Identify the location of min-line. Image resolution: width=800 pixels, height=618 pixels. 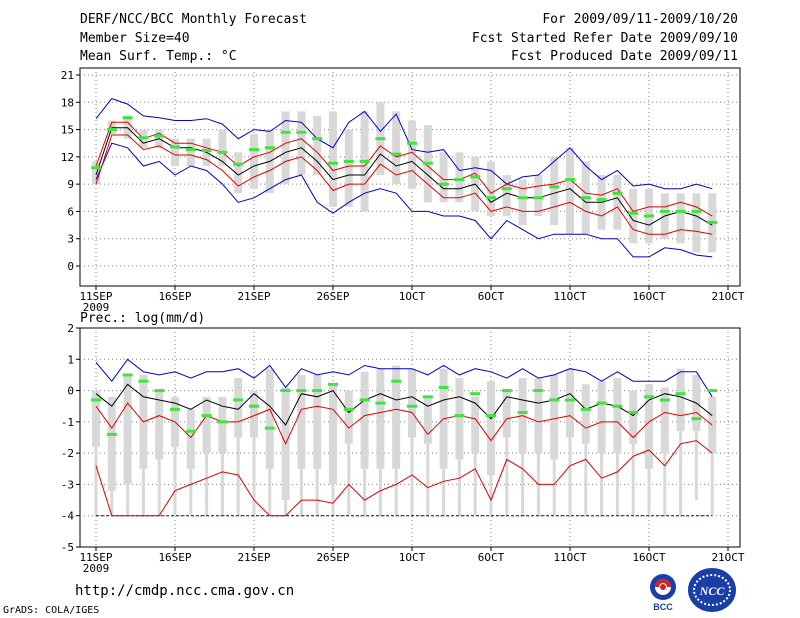
(404, 200).